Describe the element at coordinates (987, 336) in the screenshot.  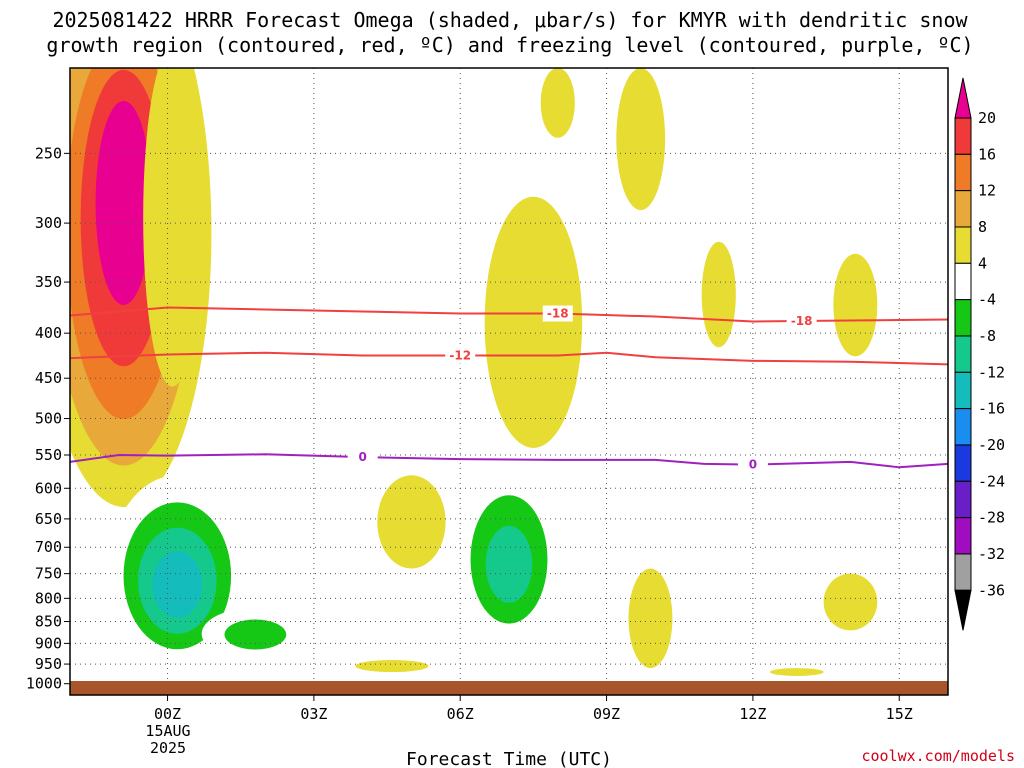
I see `colorbar-label--8: -8` at that location.